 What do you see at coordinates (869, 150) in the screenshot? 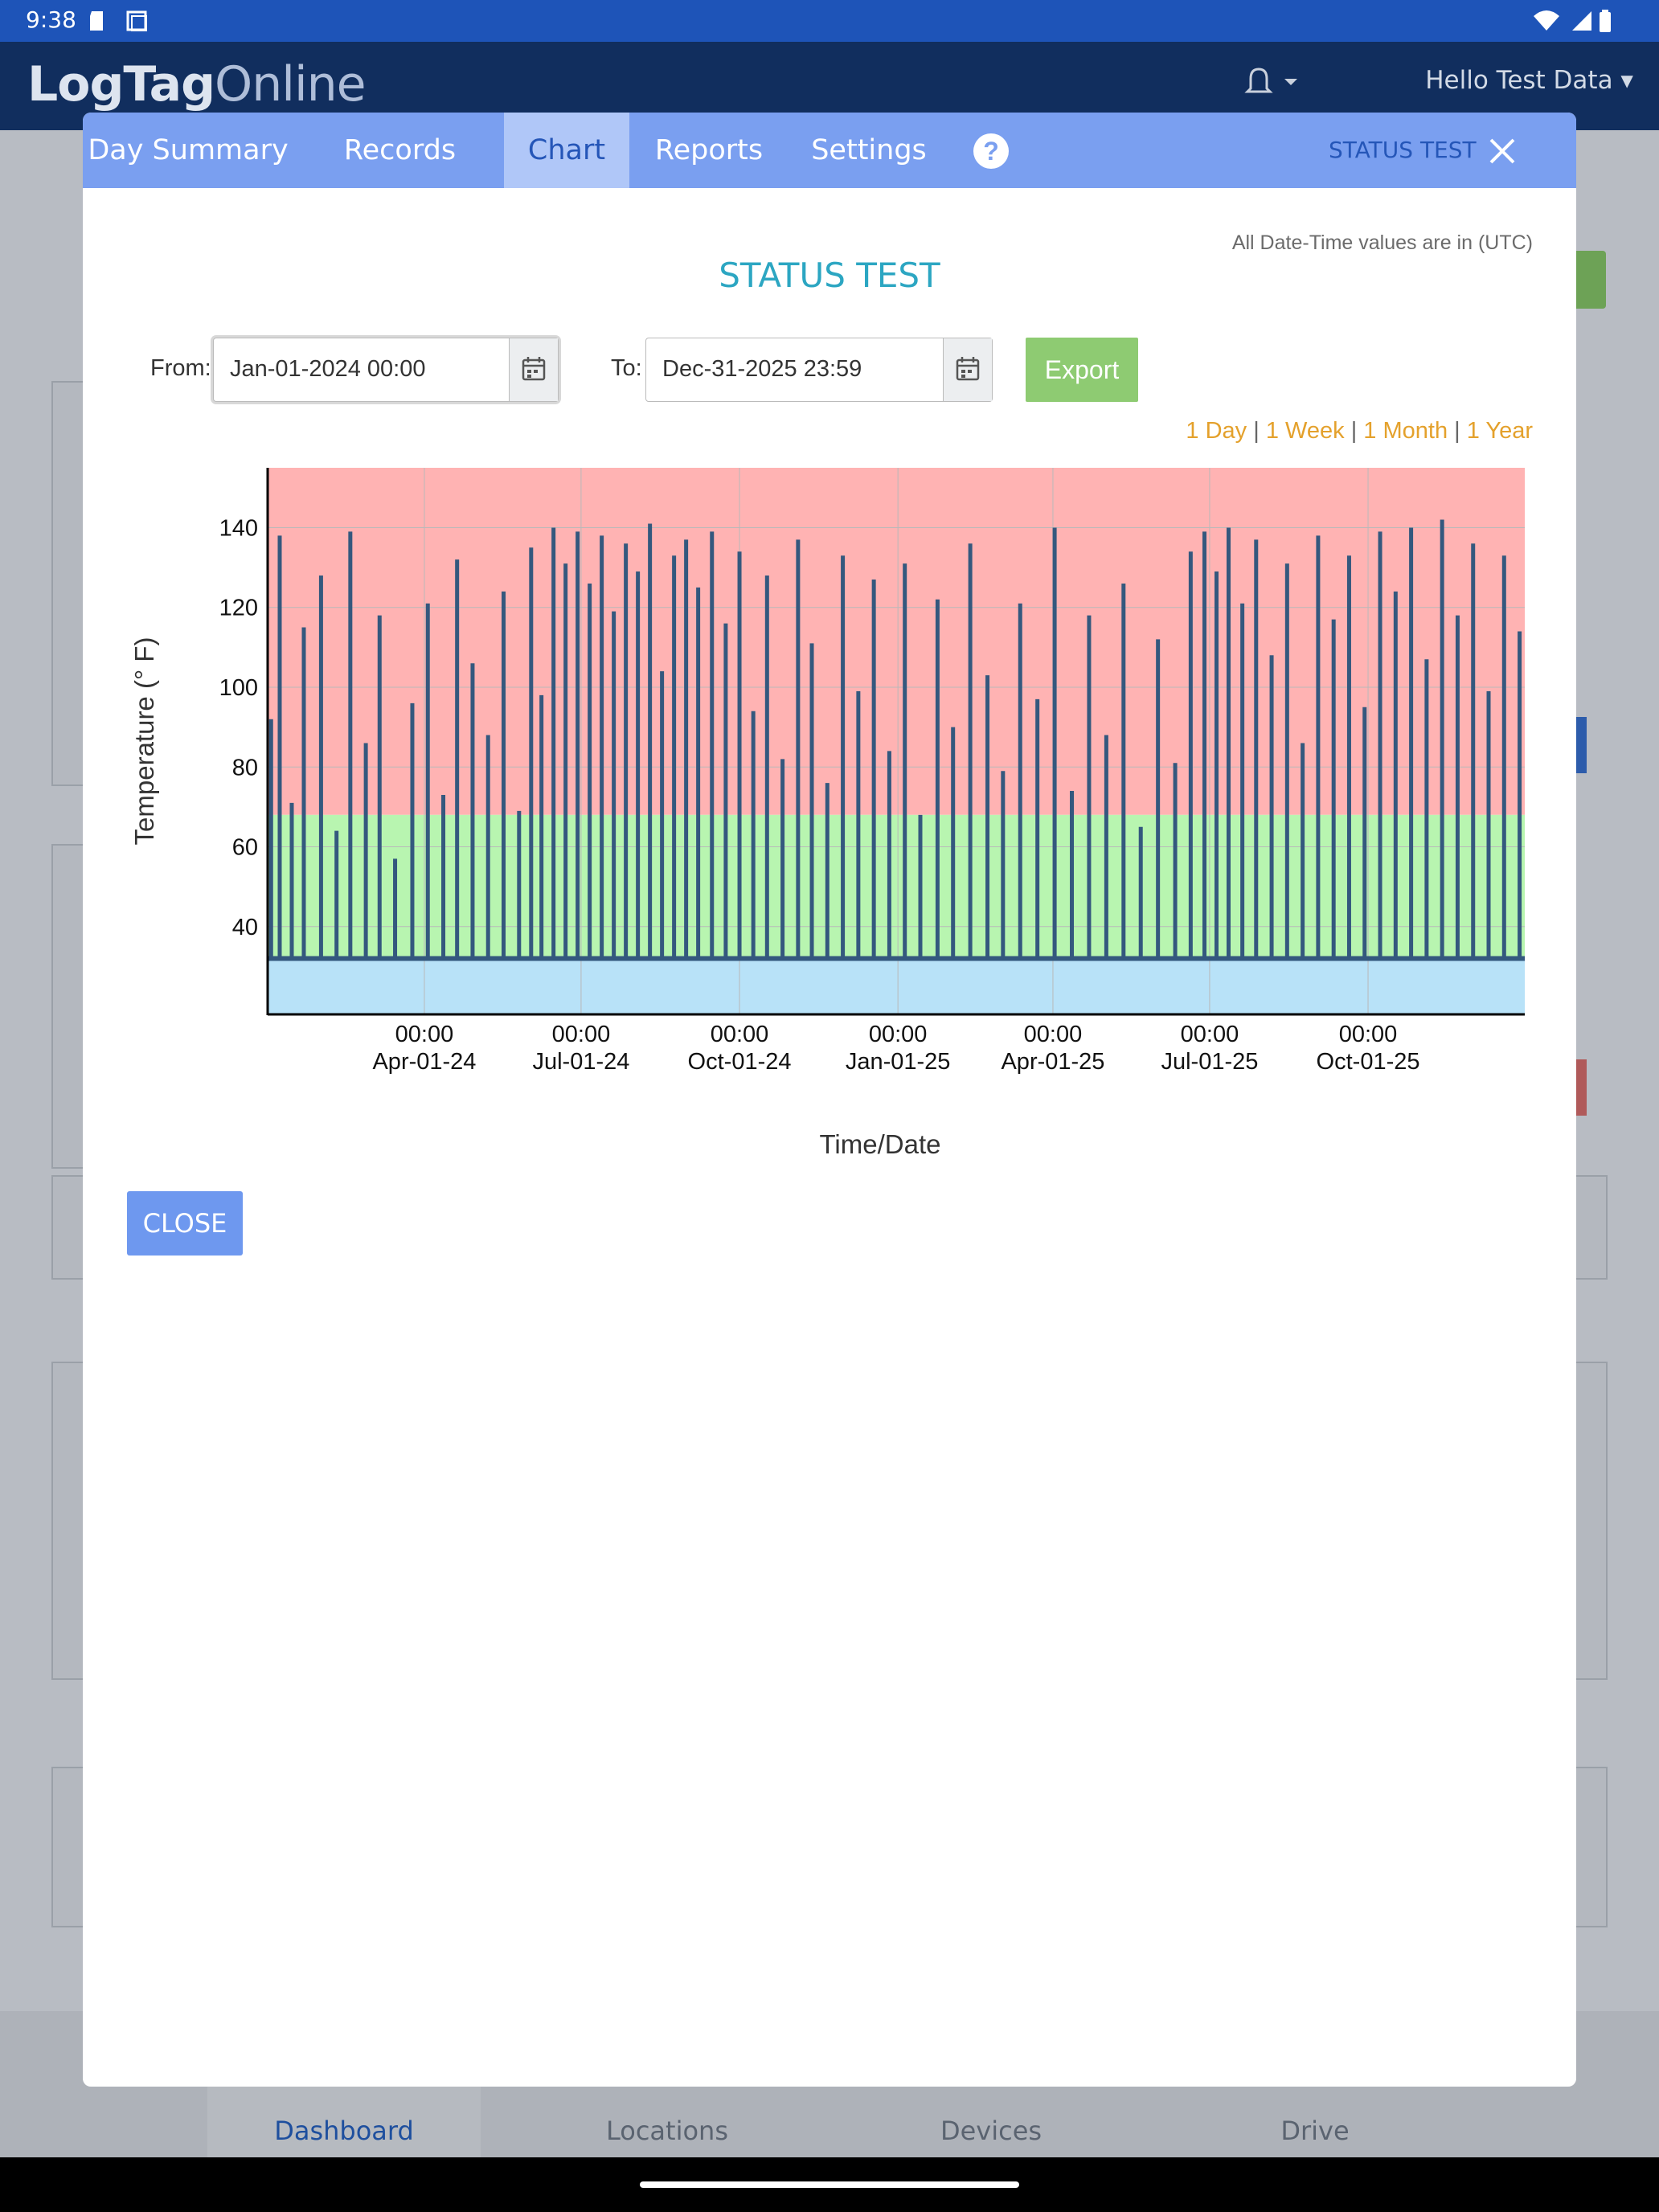
I see `tab-settings: Settings` at bounding box center [869, 150].